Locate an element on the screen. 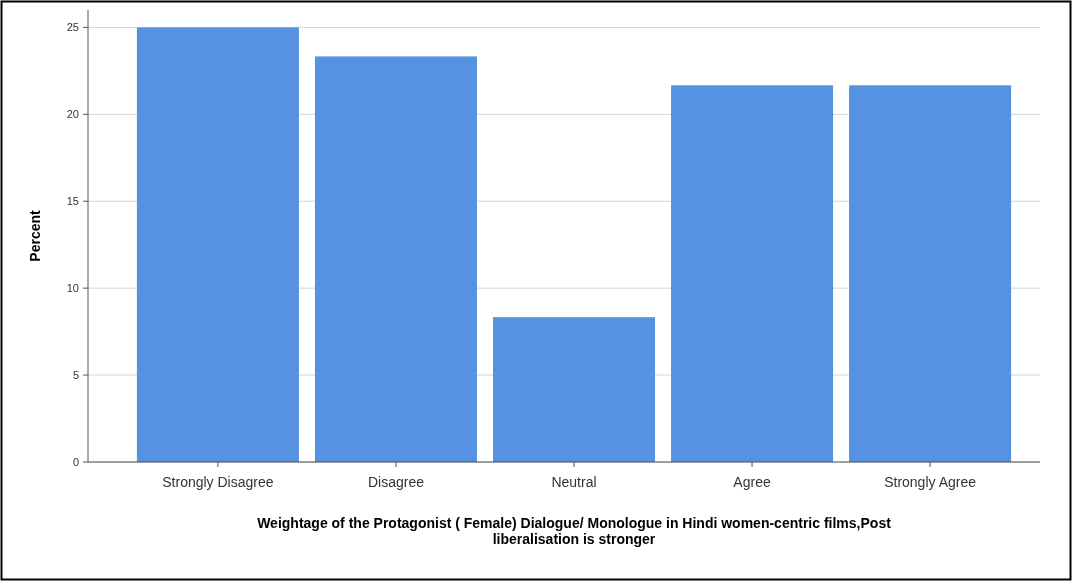 This screenshot has width=1072, height=581. x-tick-label: Strongly Agree is located at coordinates (930, 482).